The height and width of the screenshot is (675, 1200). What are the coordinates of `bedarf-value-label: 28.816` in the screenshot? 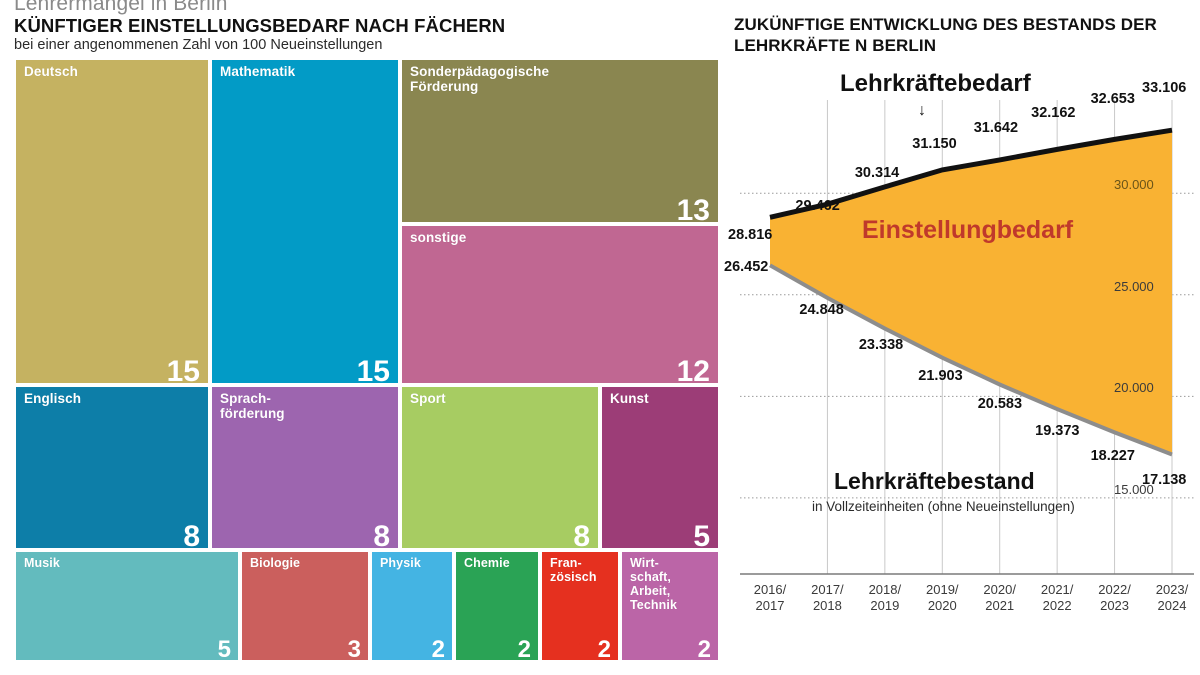 It's located at (750, 235).